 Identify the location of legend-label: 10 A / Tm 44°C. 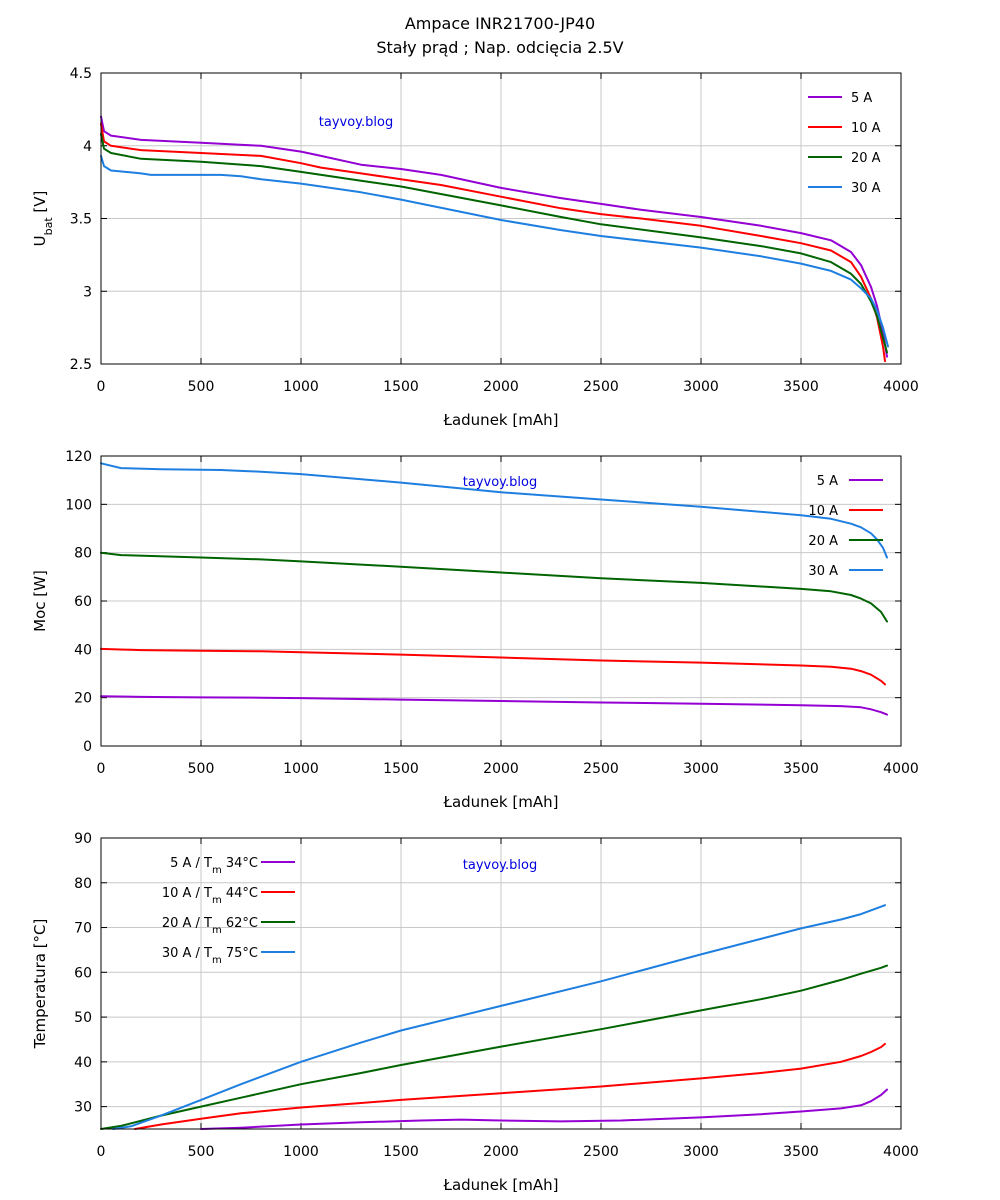
(210, 896).